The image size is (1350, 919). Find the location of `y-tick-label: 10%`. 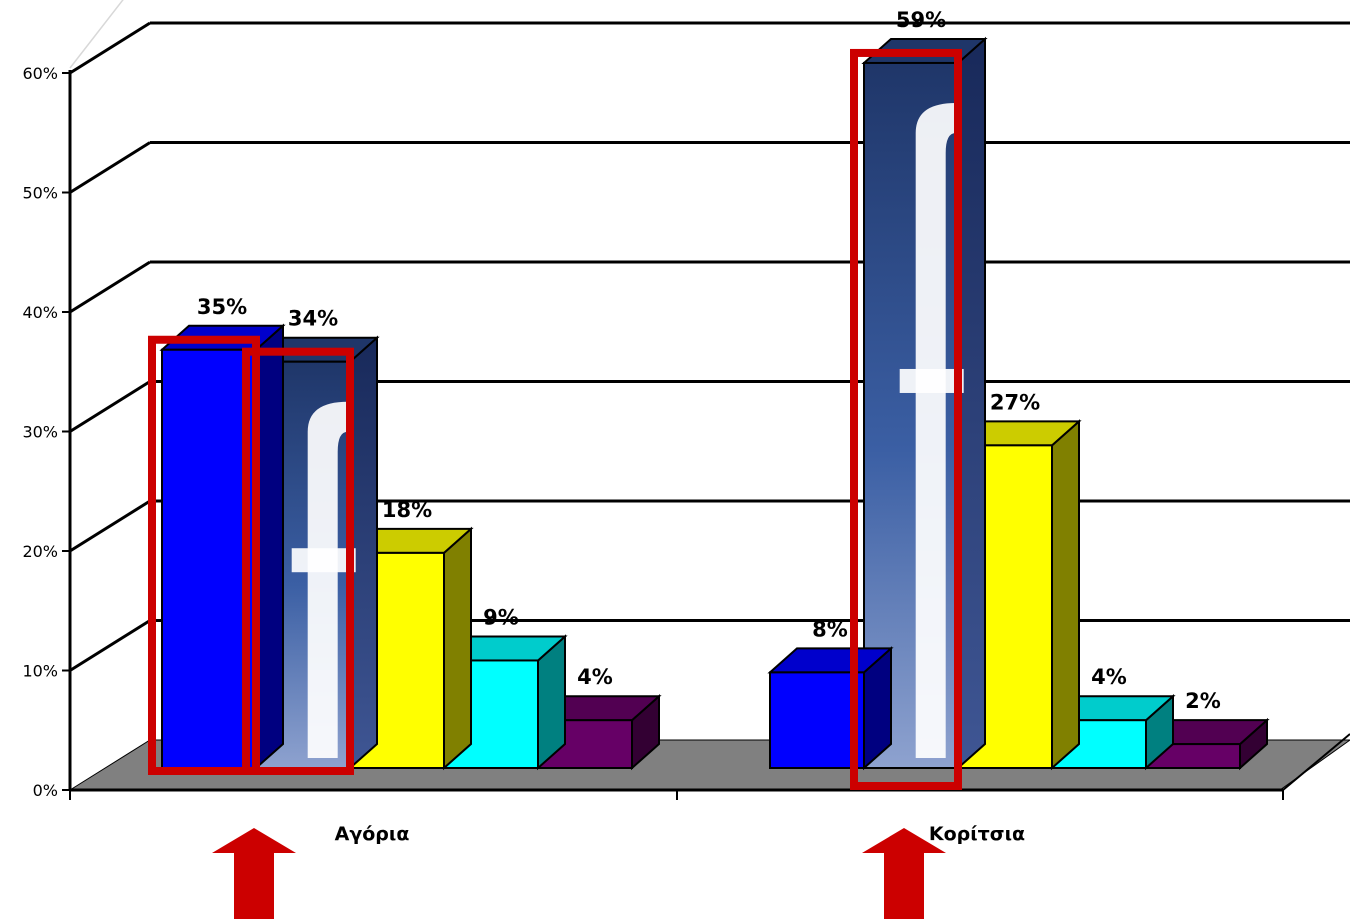

y-tick-label: 10% is located at coordinates (40, 671).